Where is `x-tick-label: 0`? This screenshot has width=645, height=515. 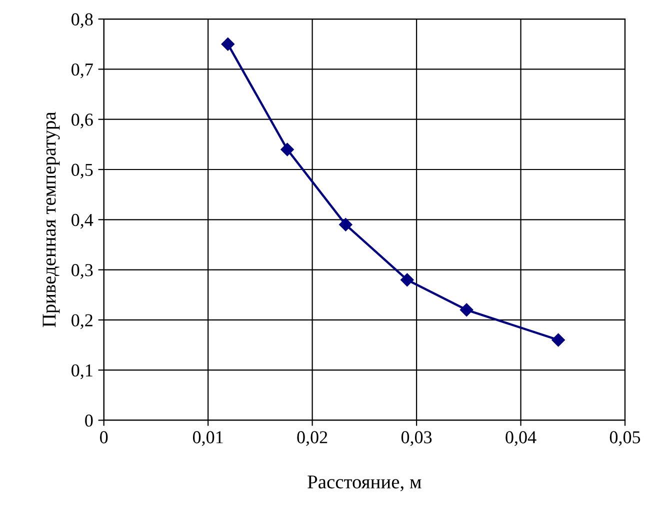 x-tick-label: 0 is located at coordinates (104, 437).